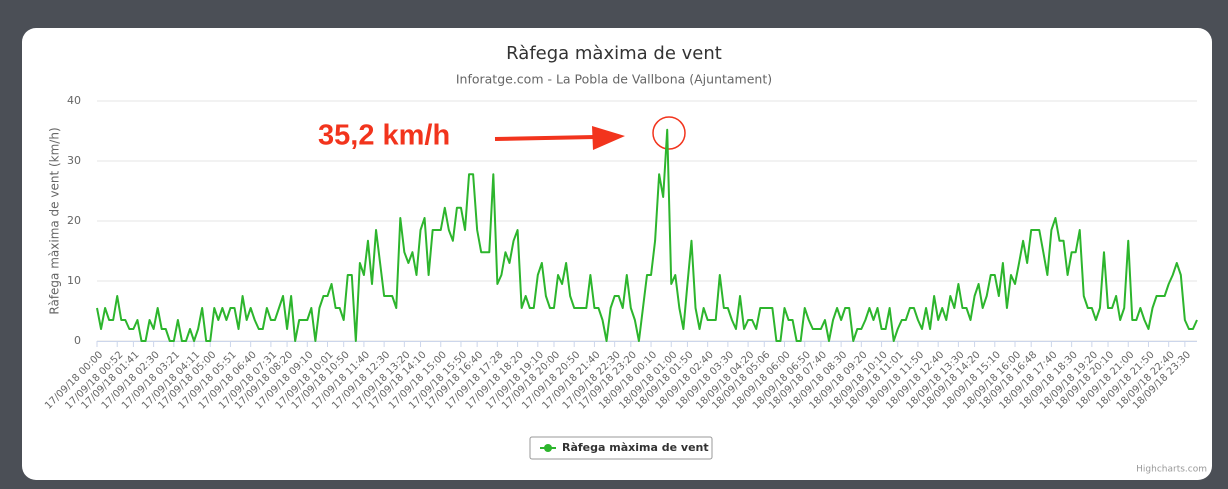  Describe the element at coordinates (548, 448) in the screenshot. I see `legend-marker` at that location.